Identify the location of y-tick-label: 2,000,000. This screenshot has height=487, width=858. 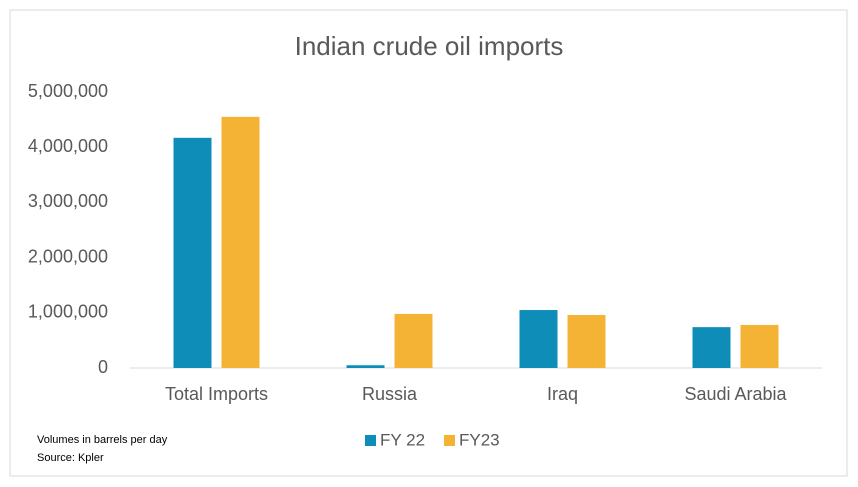
(68, 256).